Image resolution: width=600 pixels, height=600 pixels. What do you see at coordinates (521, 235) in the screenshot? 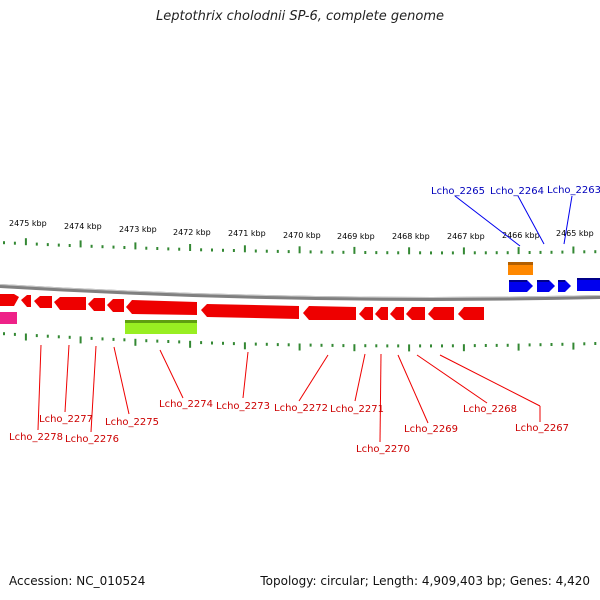
I see `scale-label: 2466 kbp` at bounding box center [521, 235].